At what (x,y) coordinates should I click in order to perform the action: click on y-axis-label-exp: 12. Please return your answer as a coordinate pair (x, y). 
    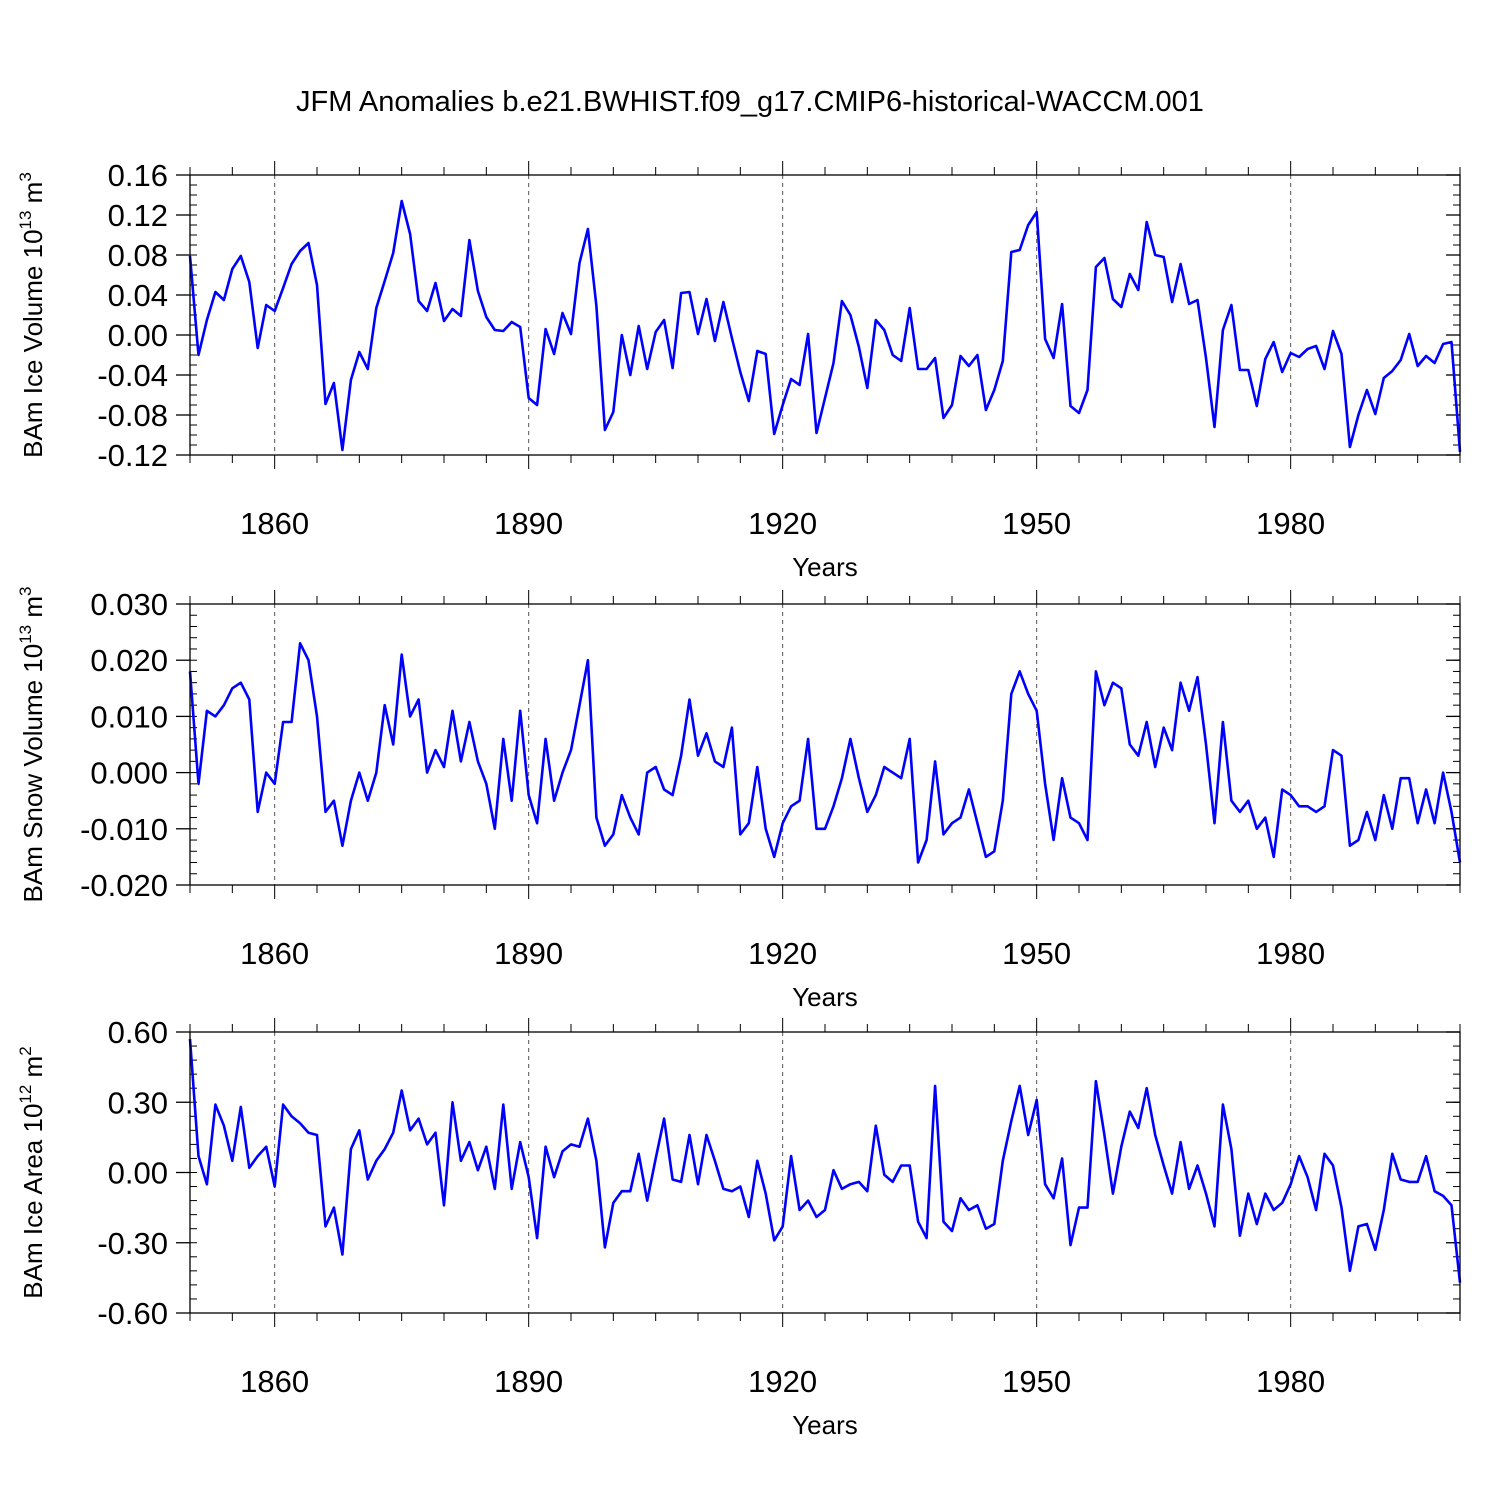
    Looking at the image, I should click on (25, 1094).